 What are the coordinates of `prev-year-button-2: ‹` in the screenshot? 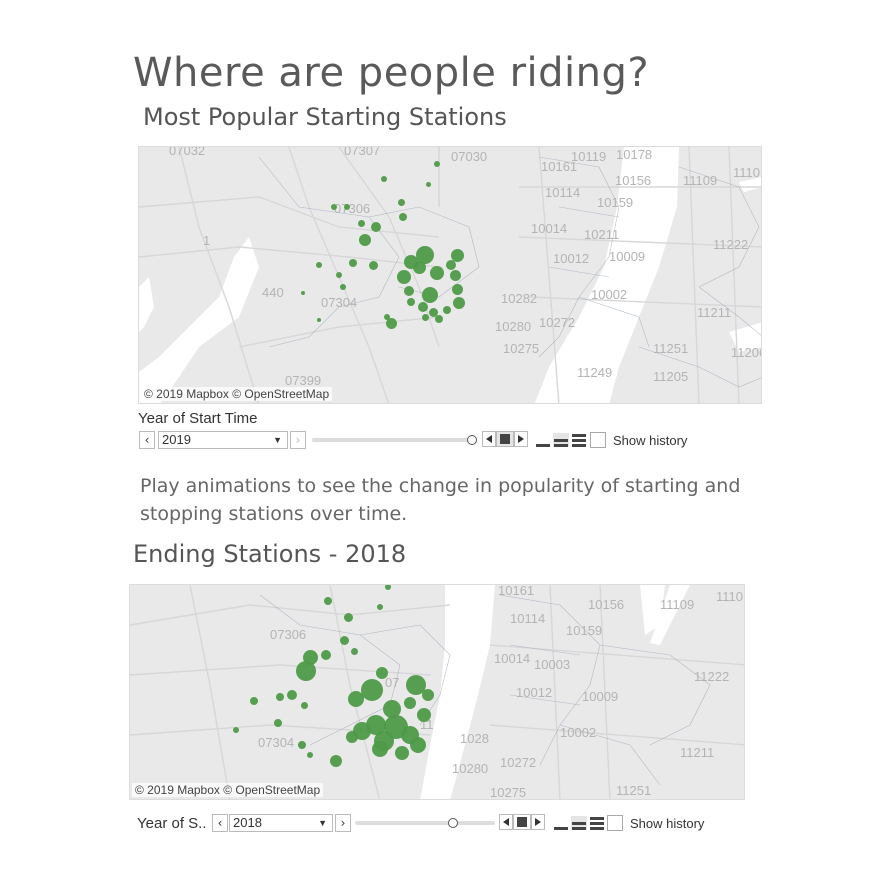 It's located at (220, 823).